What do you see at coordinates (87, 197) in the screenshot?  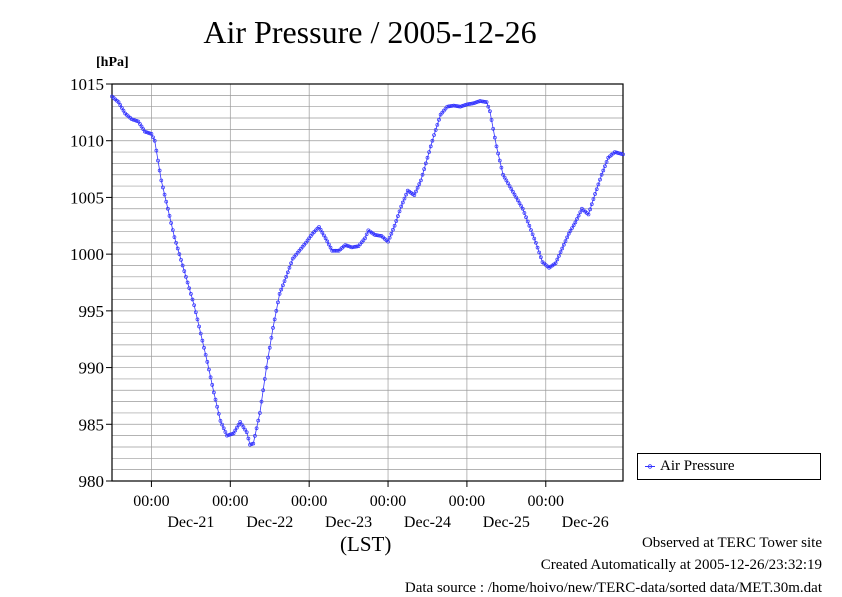 I see `y-tick-label: 1005` at bounding box center [87, 197].